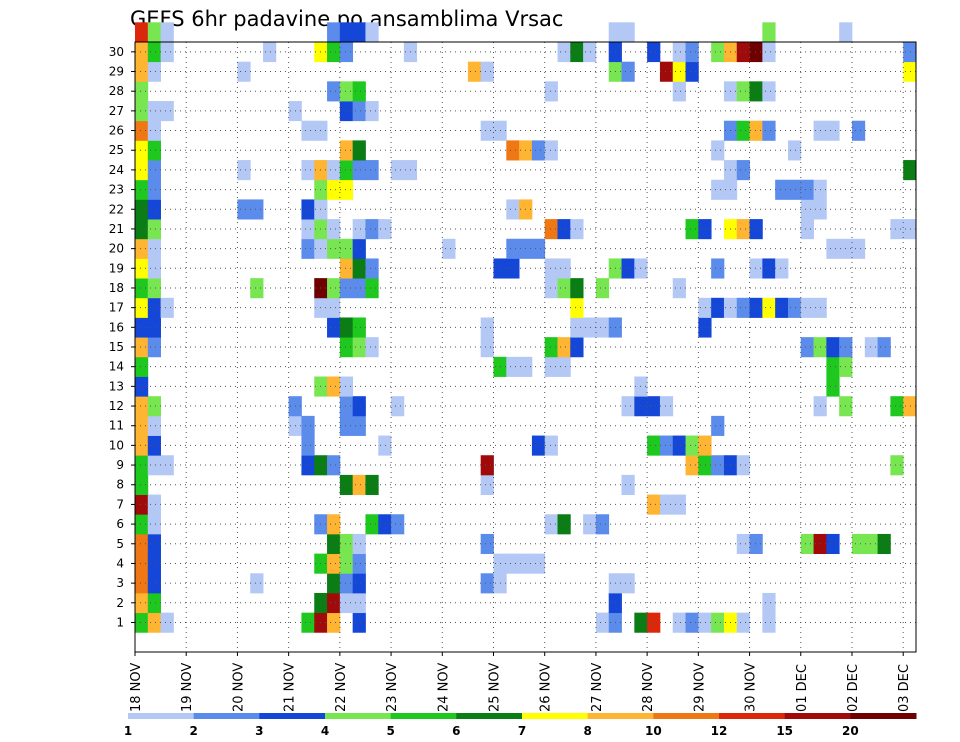 The image size is (960, 742). Describe the element at coordinates (120, 603) in the screenshot. I see `y-tick-label: 2` at that location.